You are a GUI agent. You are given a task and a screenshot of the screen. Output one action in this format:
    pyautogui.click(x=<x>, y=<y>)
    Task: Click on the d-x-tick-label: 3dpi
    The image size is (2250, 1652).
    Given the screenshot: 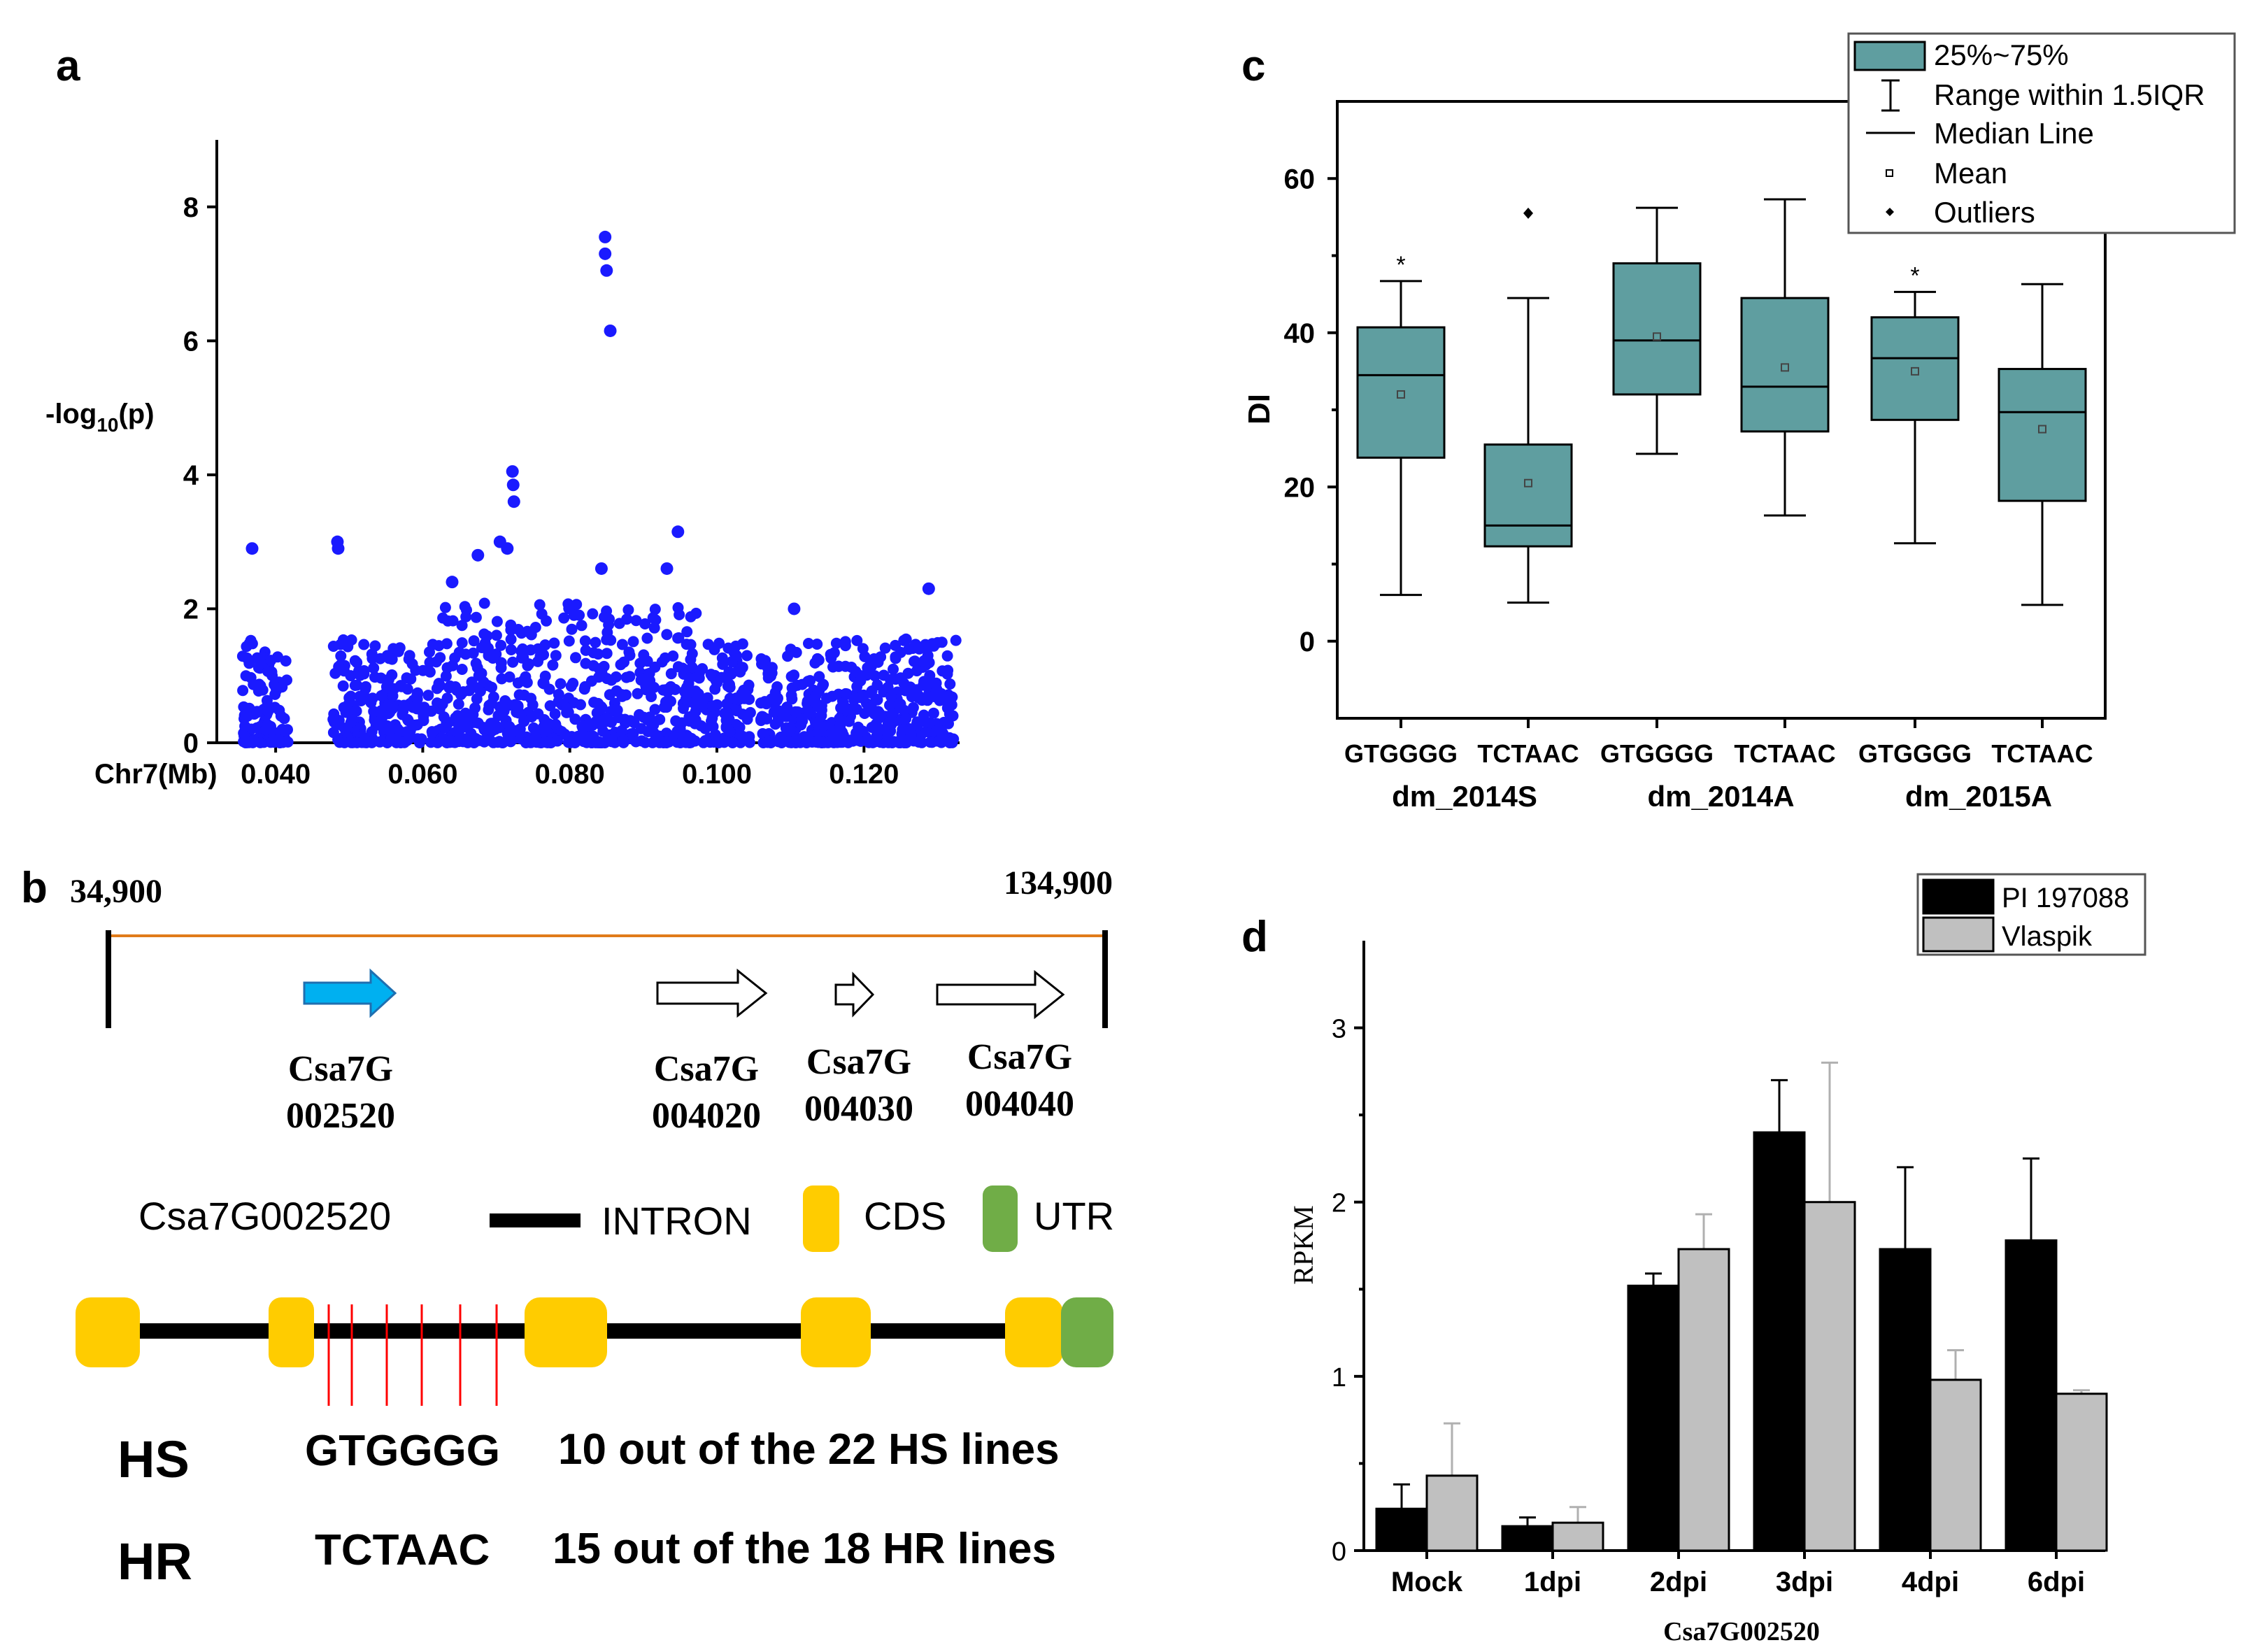 What is the action you would take?
    pyautogui.click(x=1804, y=1582)
    